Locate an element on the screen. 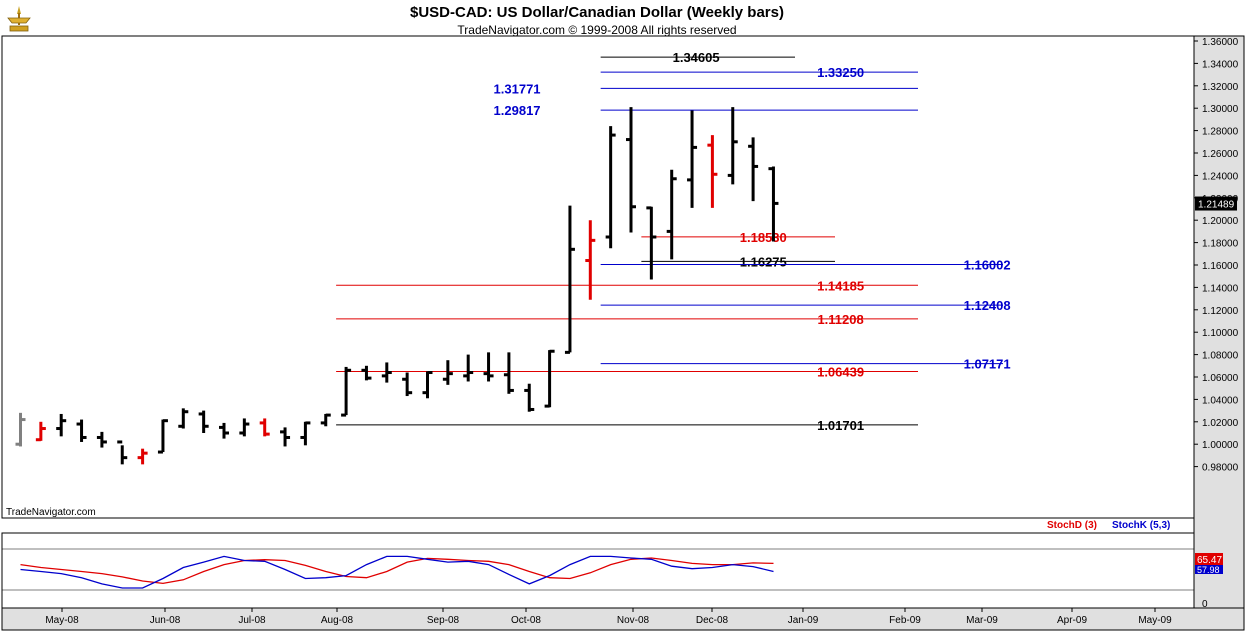 Image resolution: width=1245 pixels, height=631 pixels. watermark: TradeNavigator.com is located at coordinates (51, 512).